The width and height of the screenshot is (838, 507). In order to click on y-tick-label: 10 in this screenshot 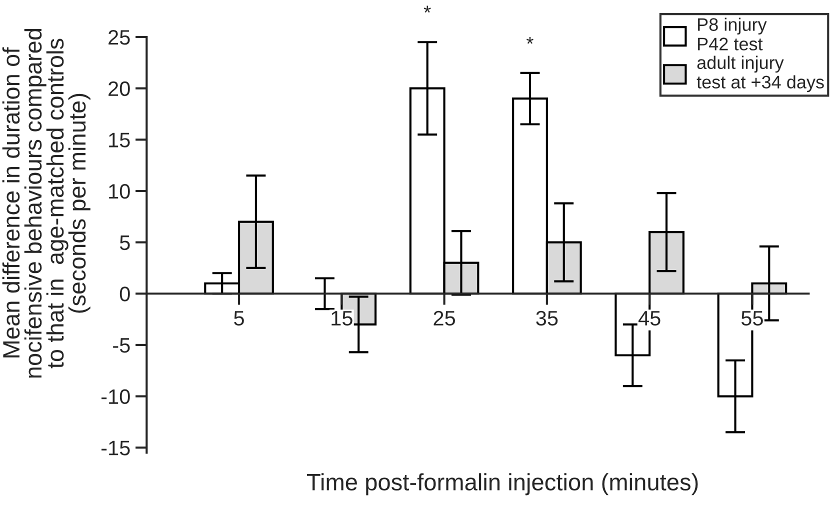, I will do `click(119, 191)`.